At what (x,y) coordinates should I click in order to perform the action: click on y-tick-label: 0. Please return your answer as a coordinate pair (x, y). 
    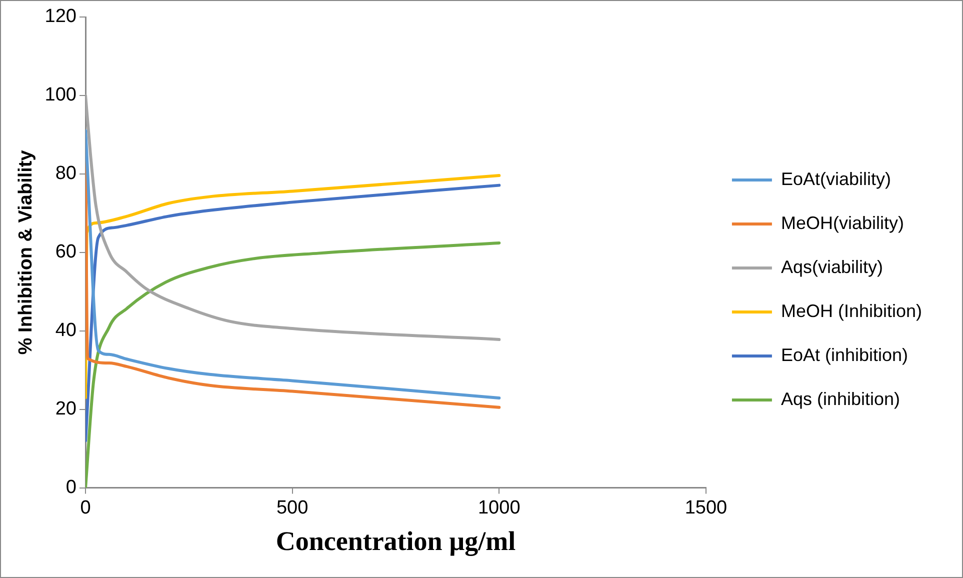
    Looking at the image, I should click on (71, 487).